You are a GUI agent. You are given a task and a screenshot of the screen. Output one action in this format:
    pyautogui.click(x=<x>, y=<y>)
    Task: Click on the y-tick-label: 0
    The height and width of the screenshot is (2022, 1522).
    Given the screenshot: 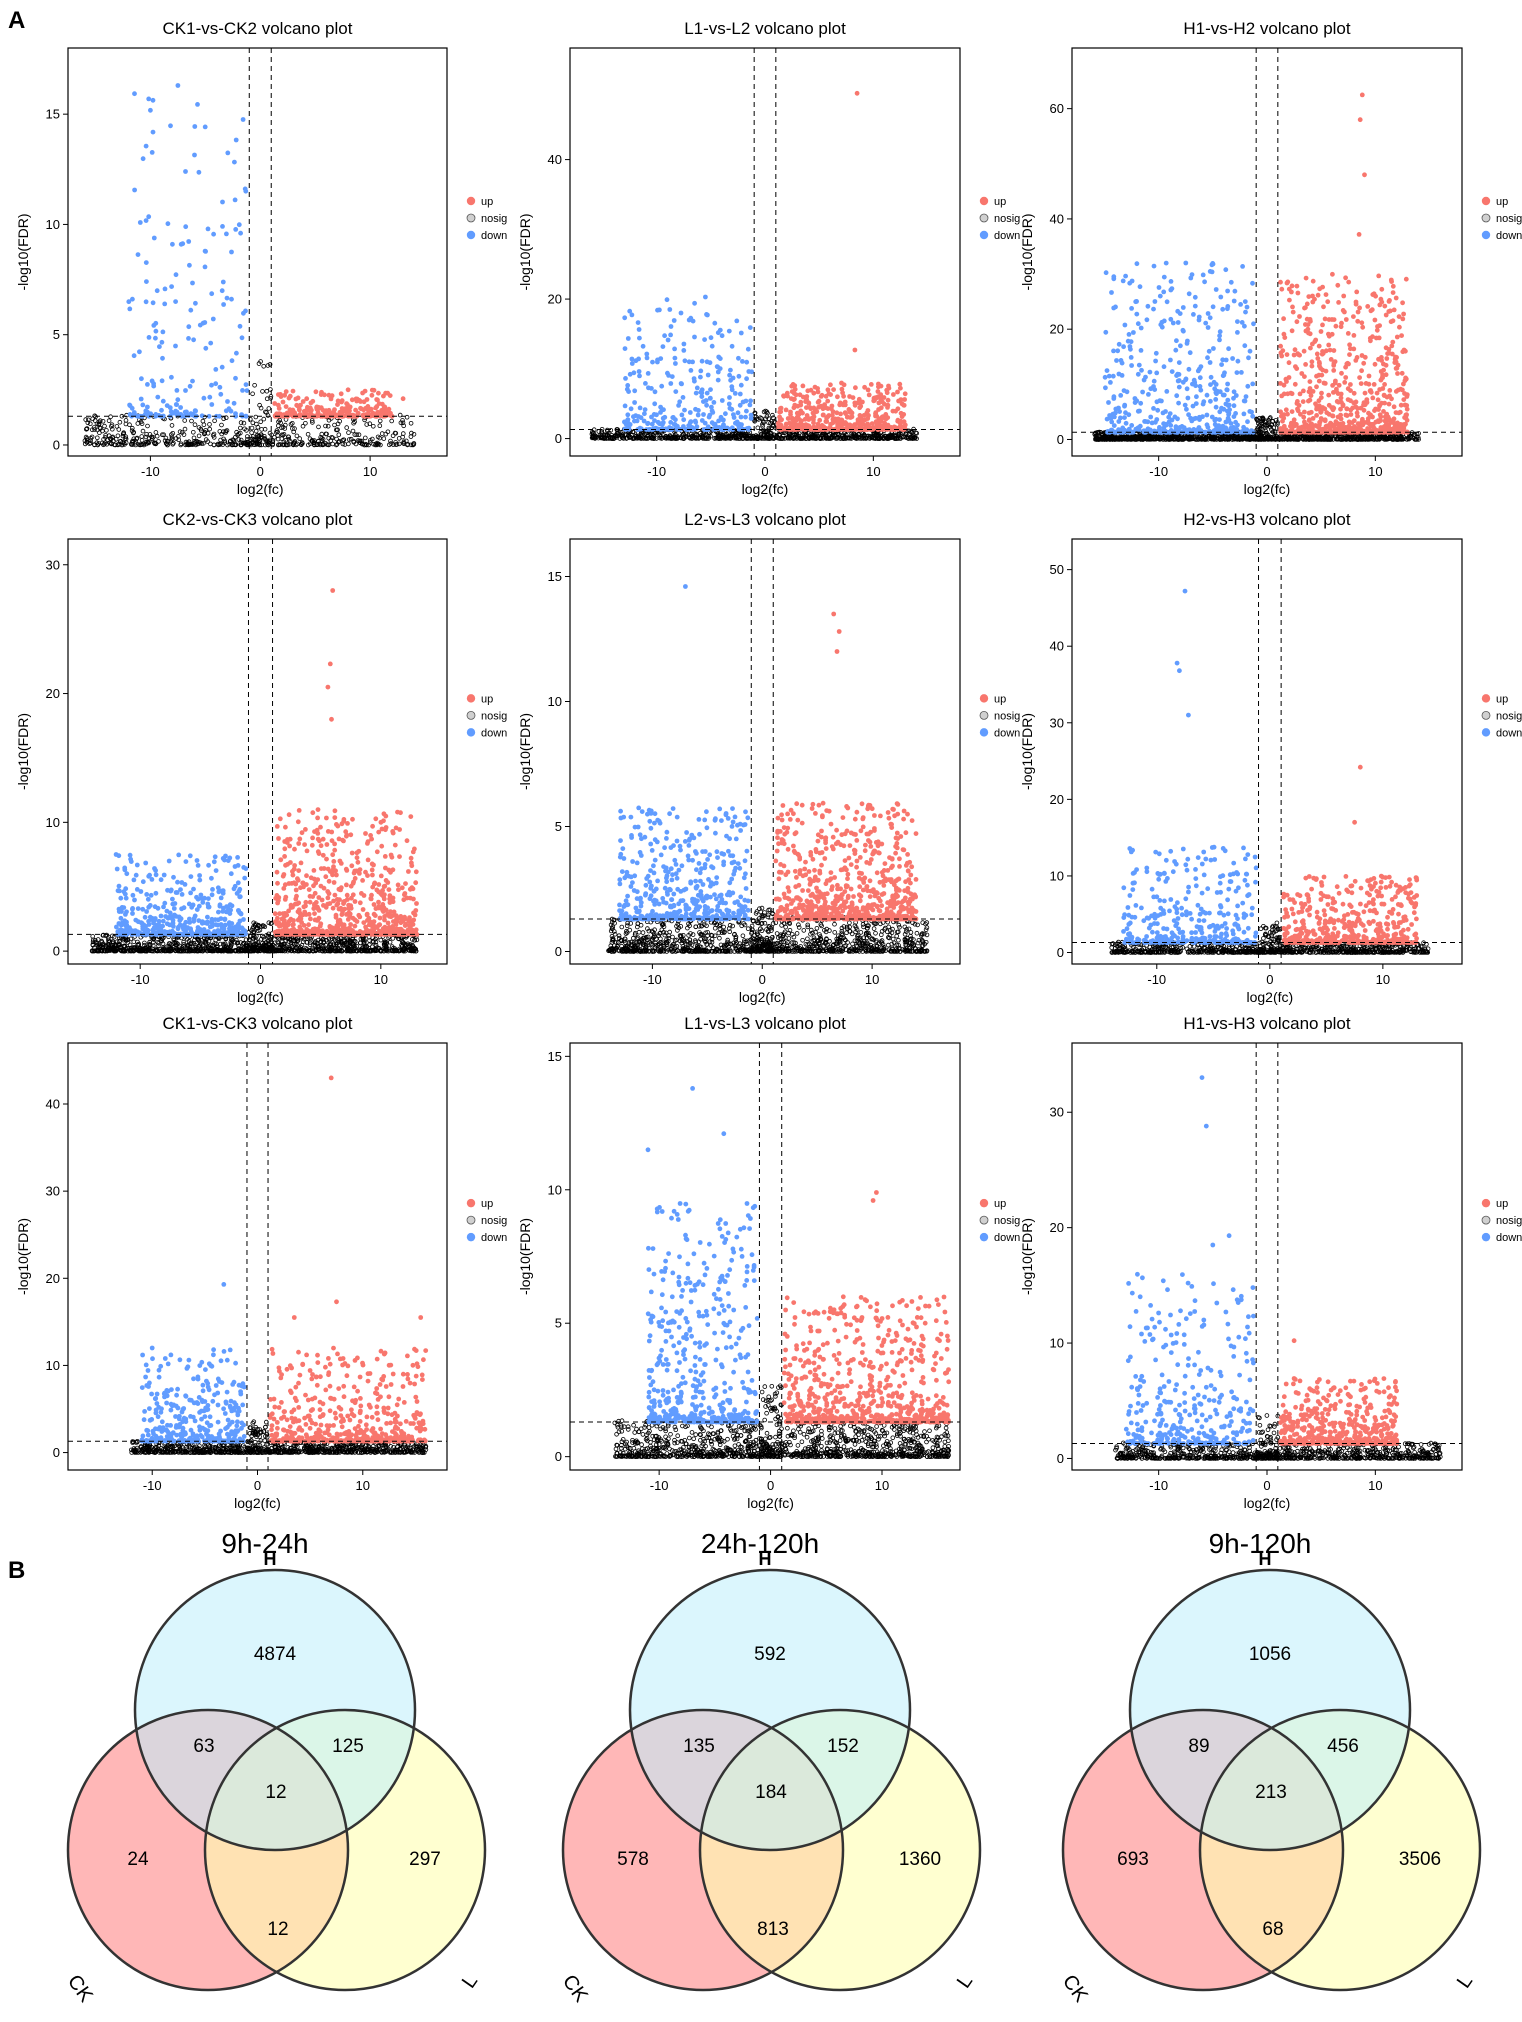 What is the action you would take?
    pyautogui.click(x=558, y=438)
    